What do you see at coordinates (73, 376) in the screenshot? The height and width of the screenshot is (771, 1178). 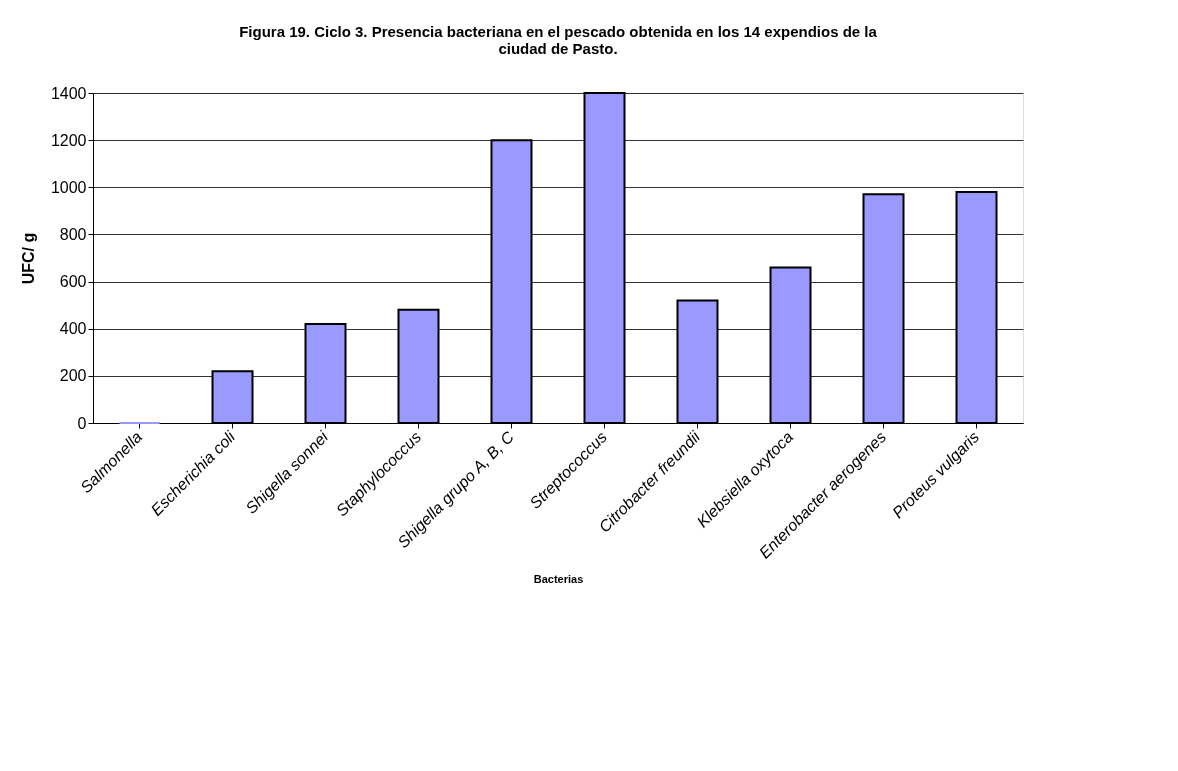 I see `y-tick-label: 200` at bounding box center [73, 376].